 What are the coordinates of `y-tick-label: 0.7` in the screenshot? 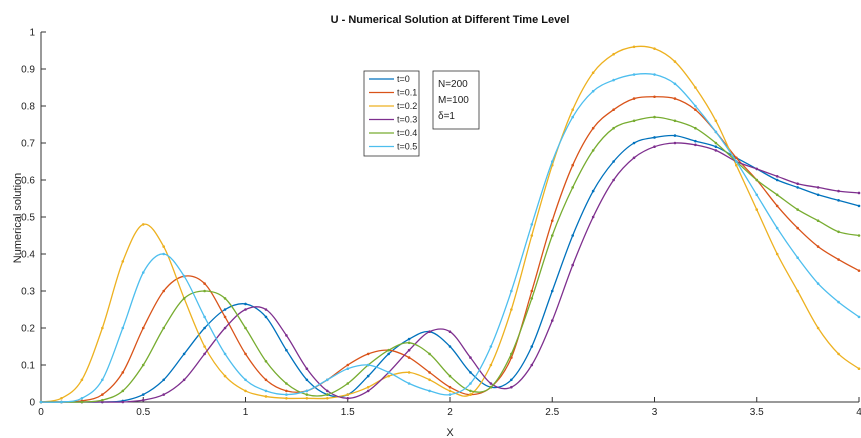 It's located at (28, 144).